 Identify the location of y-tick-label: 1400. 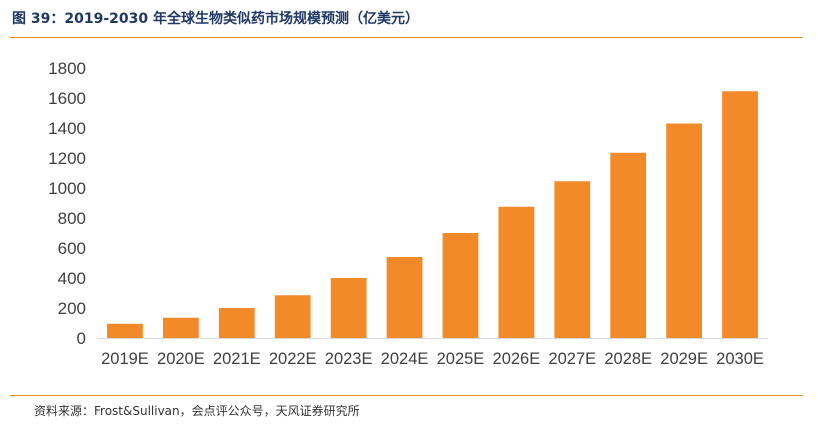
(67, 128).